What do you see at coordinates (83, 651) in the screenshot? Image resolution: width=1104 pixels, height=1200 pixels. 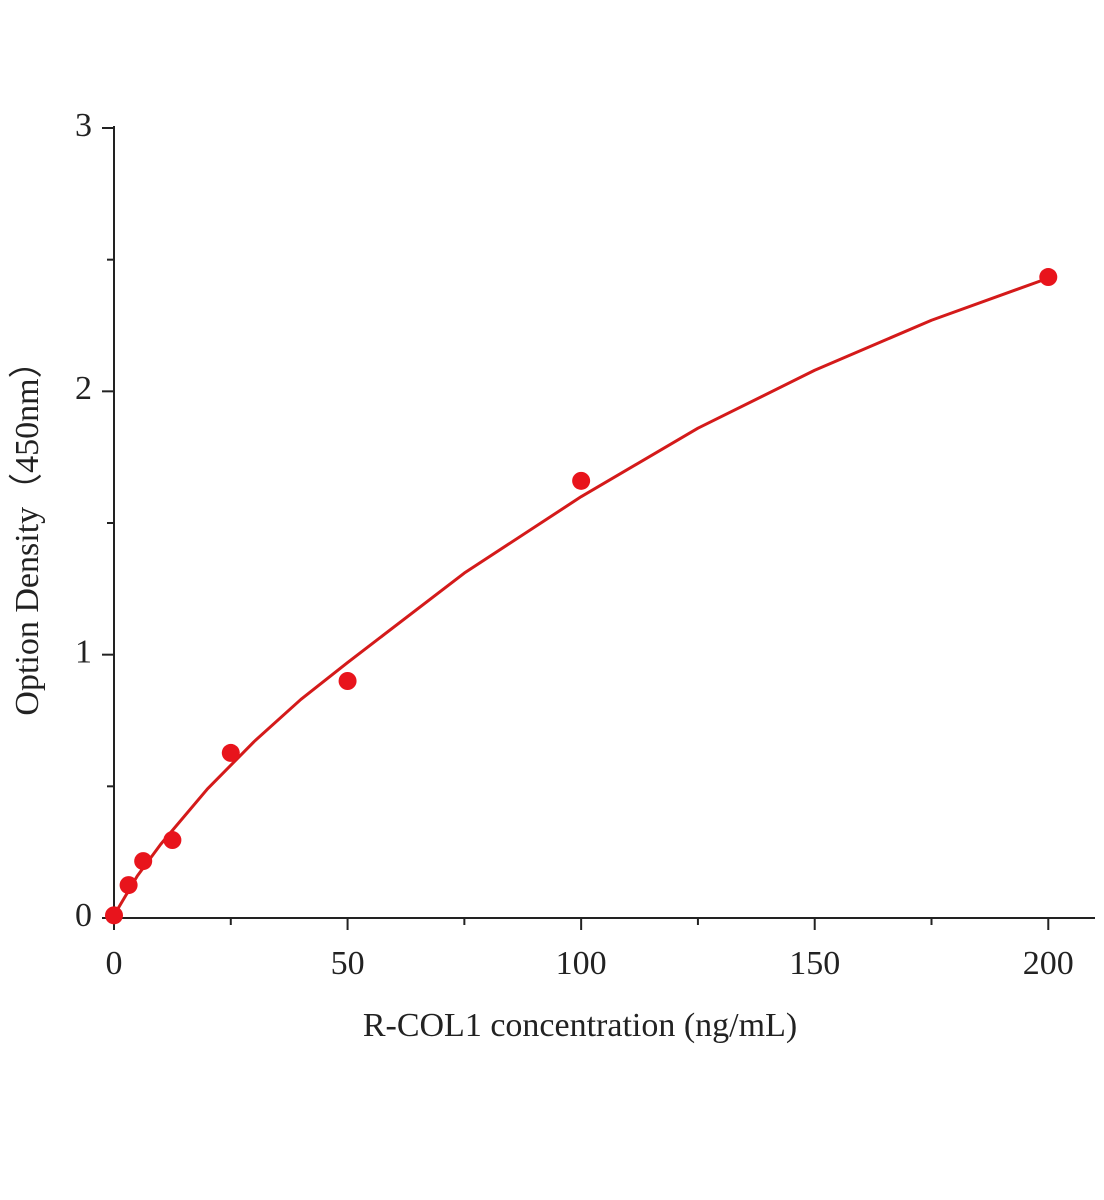 I see `y-tick-label: 1` at bounding box center [83, 651].